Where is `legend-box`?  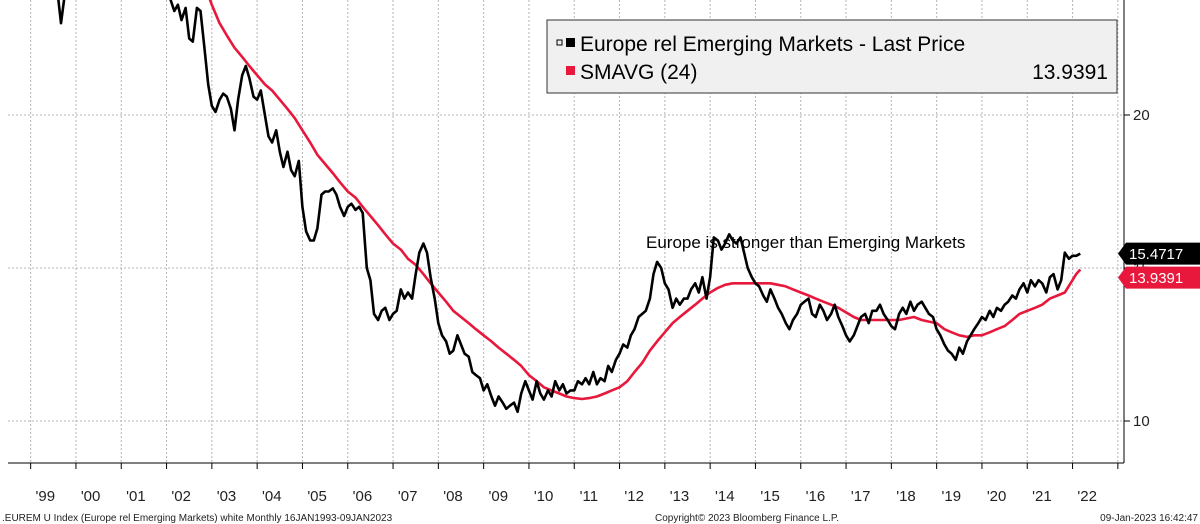 legend-box is located at coordinates (832, 56).